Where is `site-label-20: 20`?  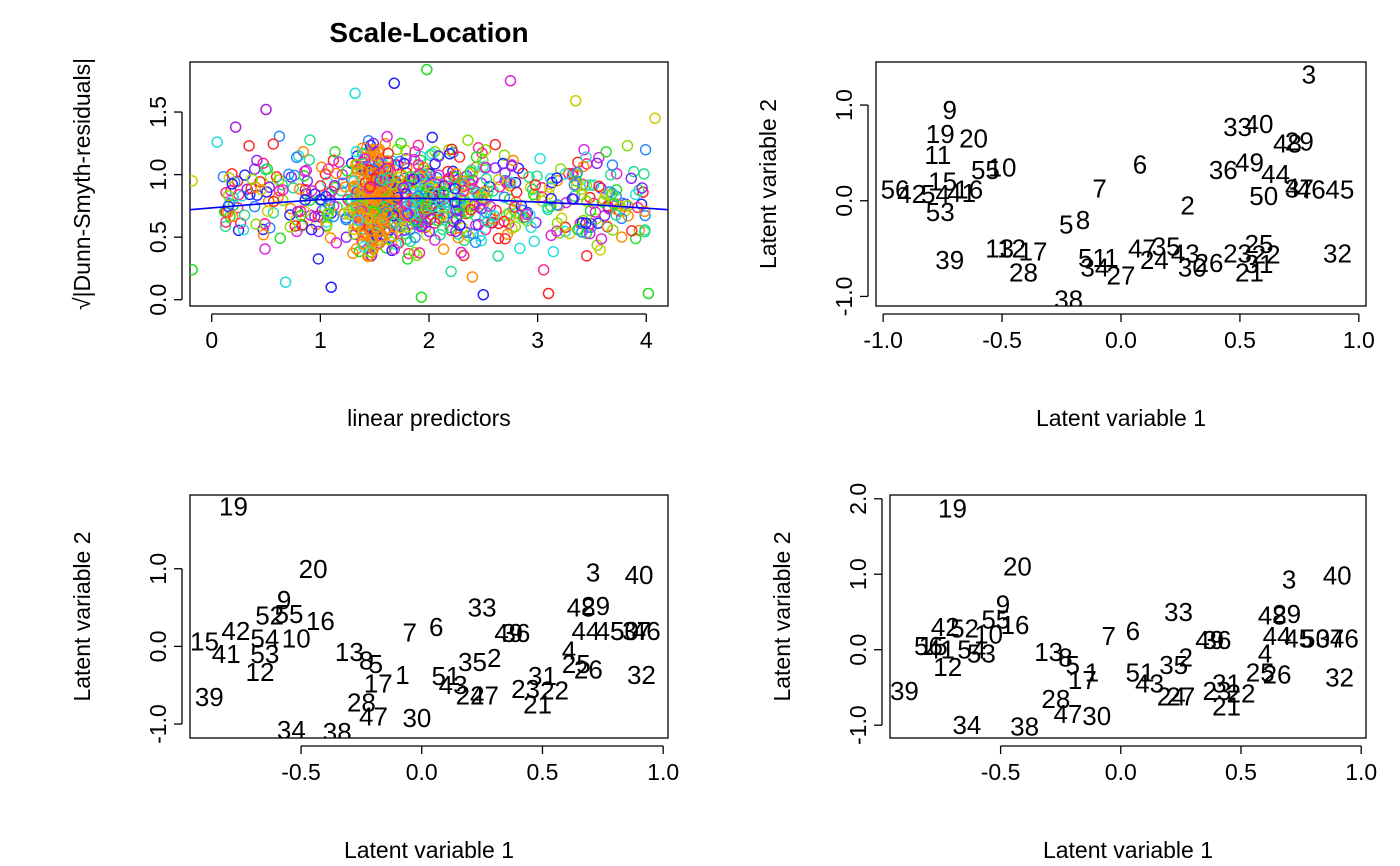
site-label-20: 20 is located at coordinates (973, 139).